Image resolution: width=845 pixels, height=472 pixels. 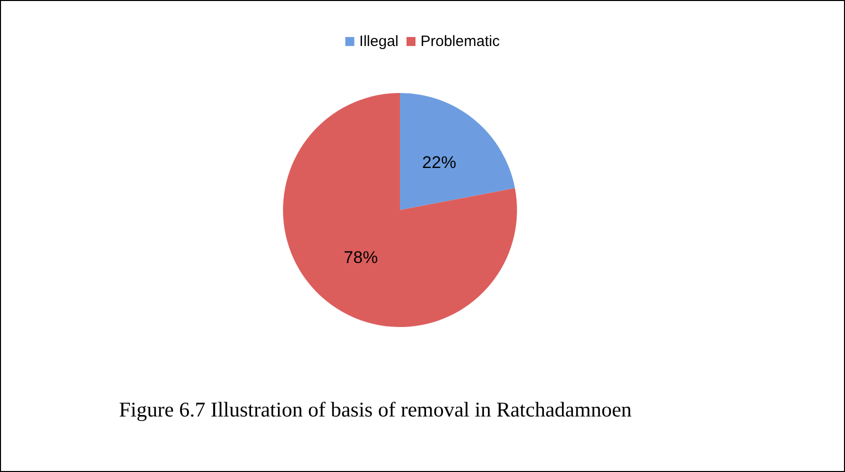 I want to click on data-label: 78%, so click(x=361, y=257).